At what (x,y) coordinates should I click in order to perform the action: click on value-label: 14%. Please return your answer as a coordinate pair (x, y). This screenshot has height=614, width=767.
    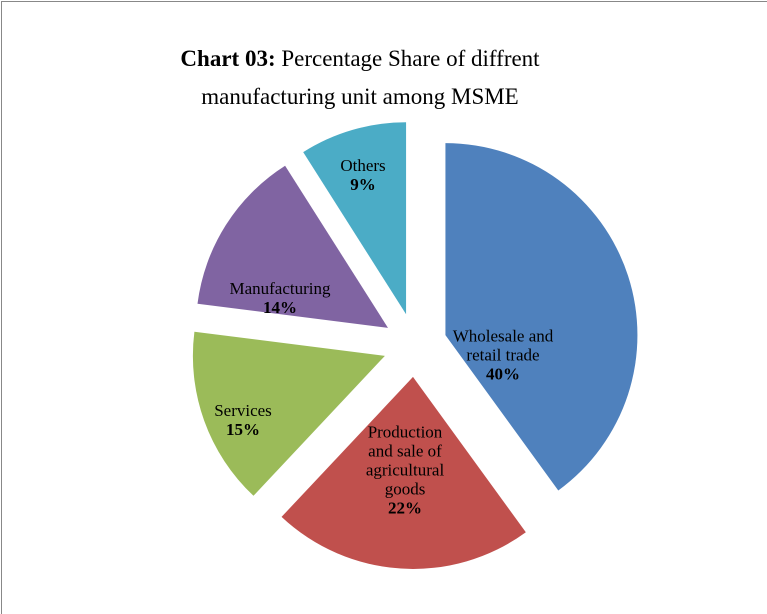
    Looking at the image, I should click on (280, 307).